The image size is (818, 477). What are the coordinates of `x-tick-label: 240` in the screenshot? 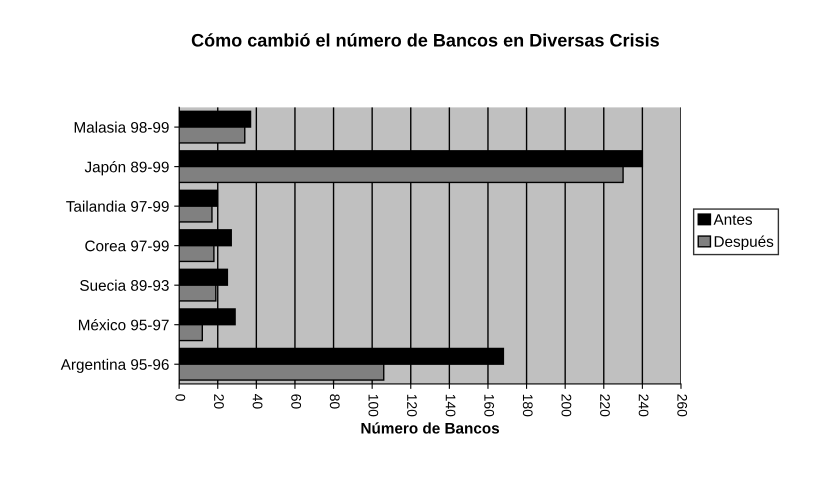 It's located at (643, 405).